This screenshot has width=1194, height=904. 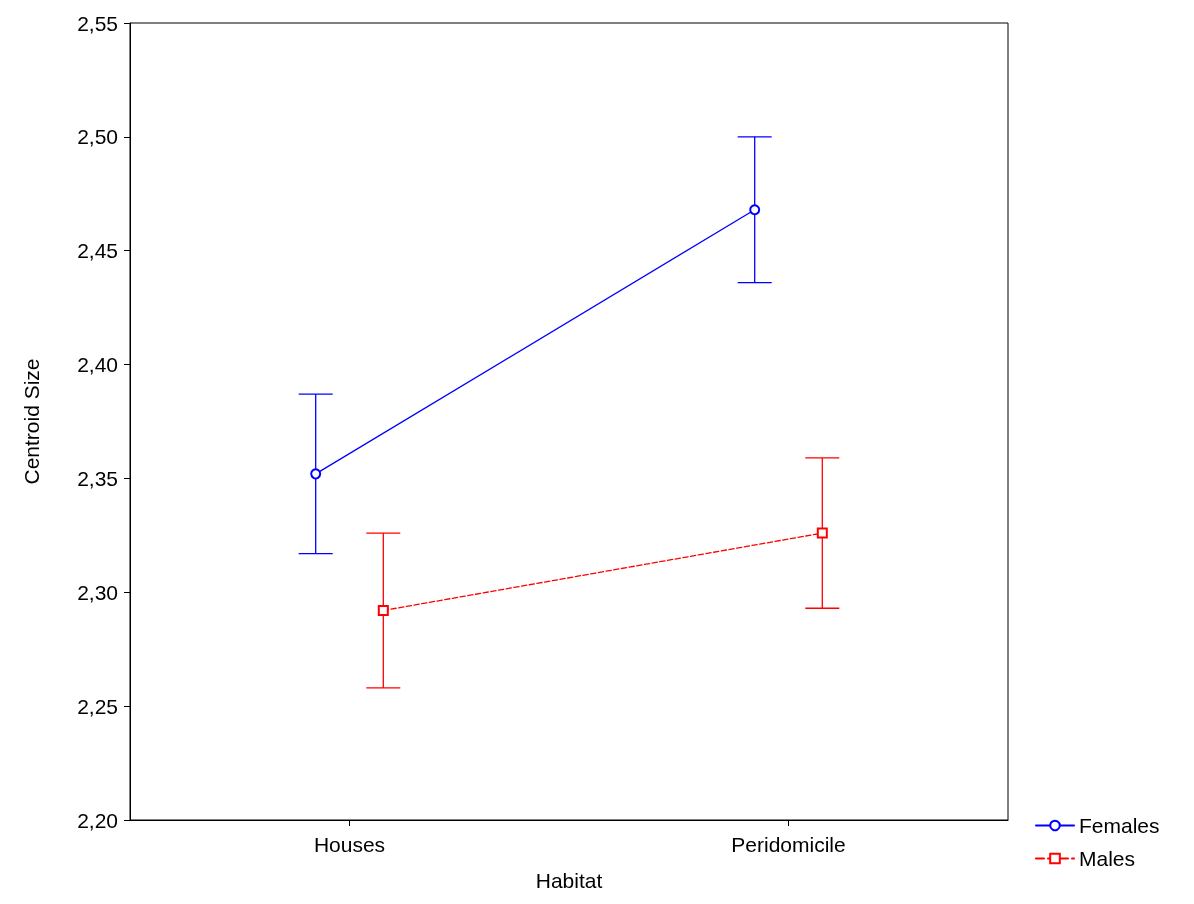 What do you see at coordinates (31, 421) in the screenshot?
I see `y-axis-title: Centroid Size` at bounding box center [31, 421].